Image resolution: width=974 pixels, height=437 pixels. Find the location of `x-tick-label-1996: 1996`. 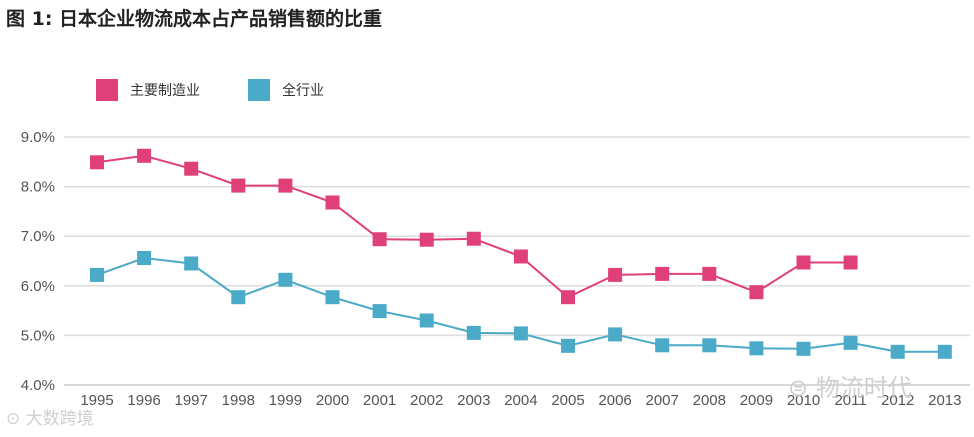

x-tick-label-1996: 1996 is located at coordinates (143, 400).